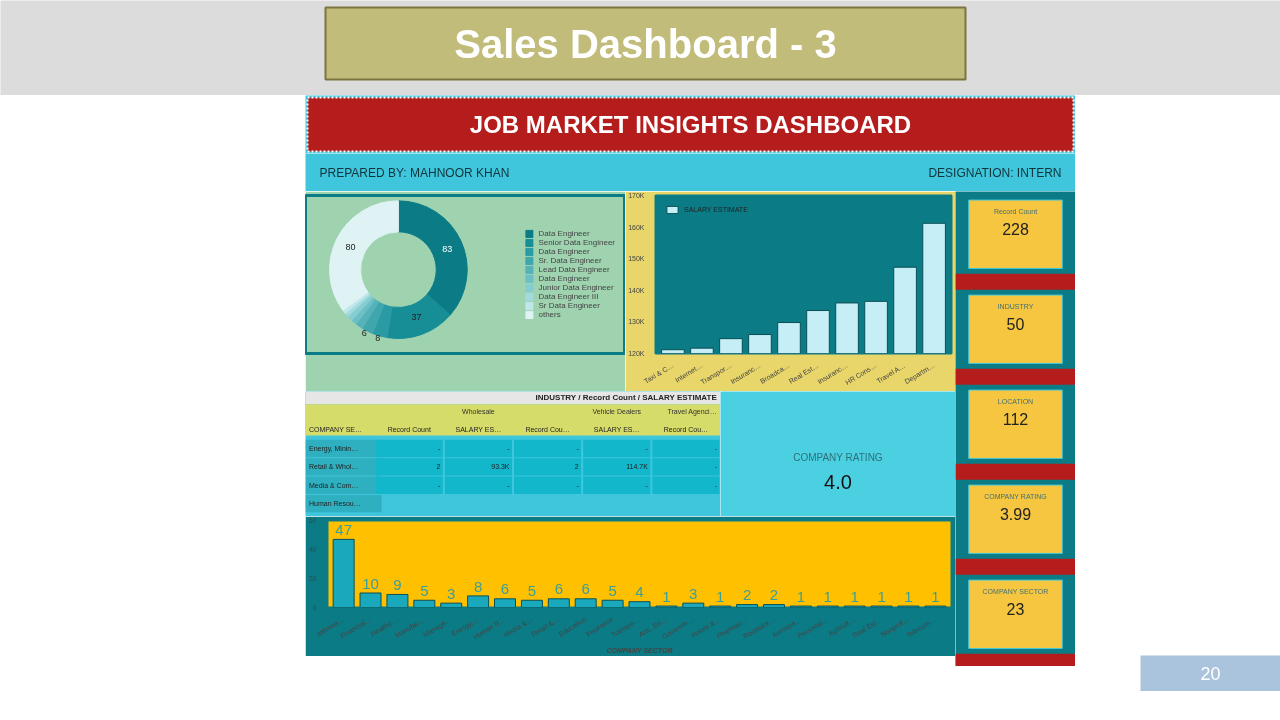 The height and width of the screenshot is (720, 1280). What do you see at coordinates (1015, 324) in the screenshot?
I see `data-label: 50` at bounding box center [1015, 324].